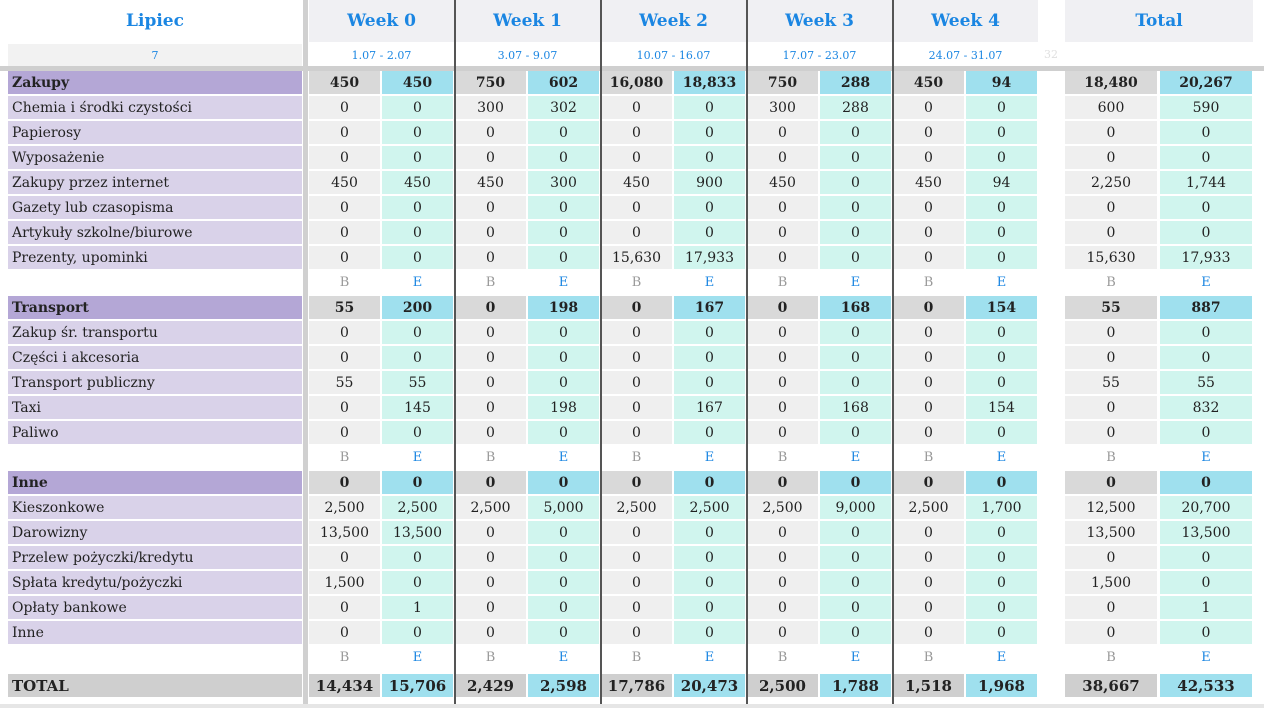 This screenshot has width=1264, height=708. Describe the element at coordinates (855, 607) in the screenshot. I see `row-2-4-cell-7: 0` at that location.